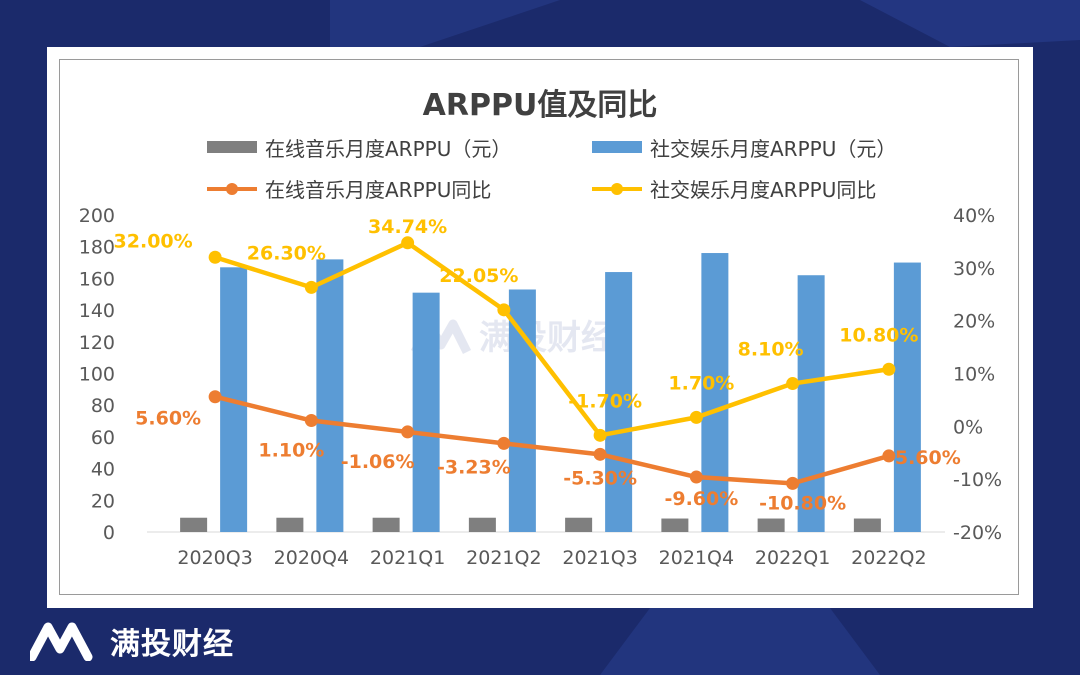 Image resolution: width=1080 pixels, height=675 pixels. Describe the element at coordinates (771, 350) in the screenshot. I see `data-label-social-2022Q1: 8.10%` at that location.